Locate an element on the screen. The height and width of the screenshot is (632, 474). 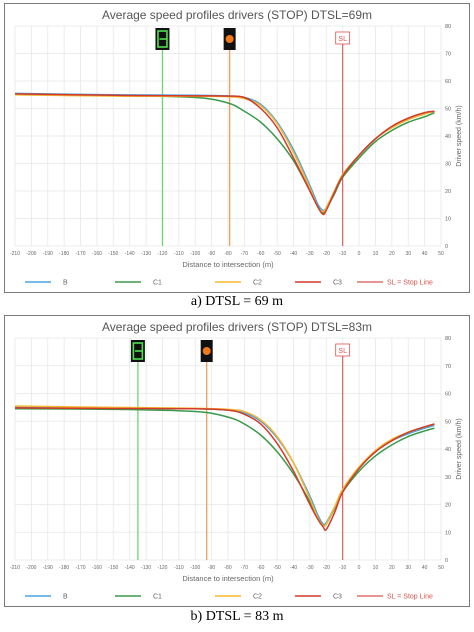
x-tick-label: -40 is located at coordinates (293, 254).